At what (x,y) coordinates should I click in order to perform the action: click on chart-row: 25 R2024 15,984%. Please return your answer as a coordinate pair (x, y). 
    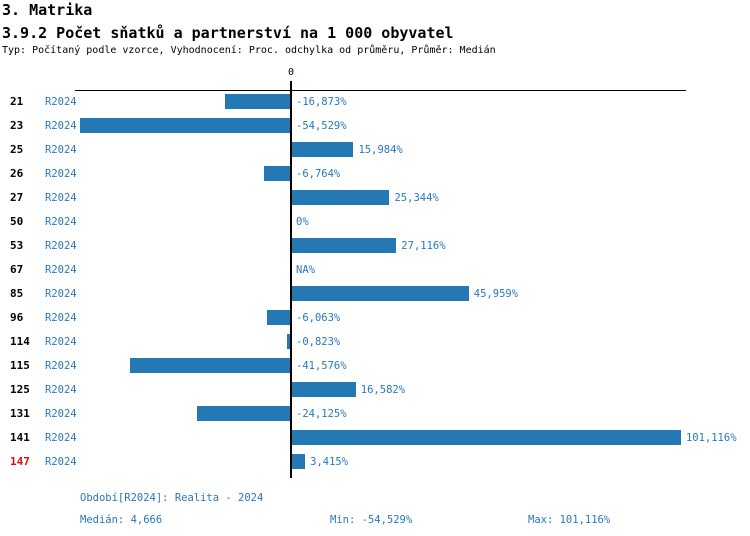
    Looking at the image, I should click on (375, 150).